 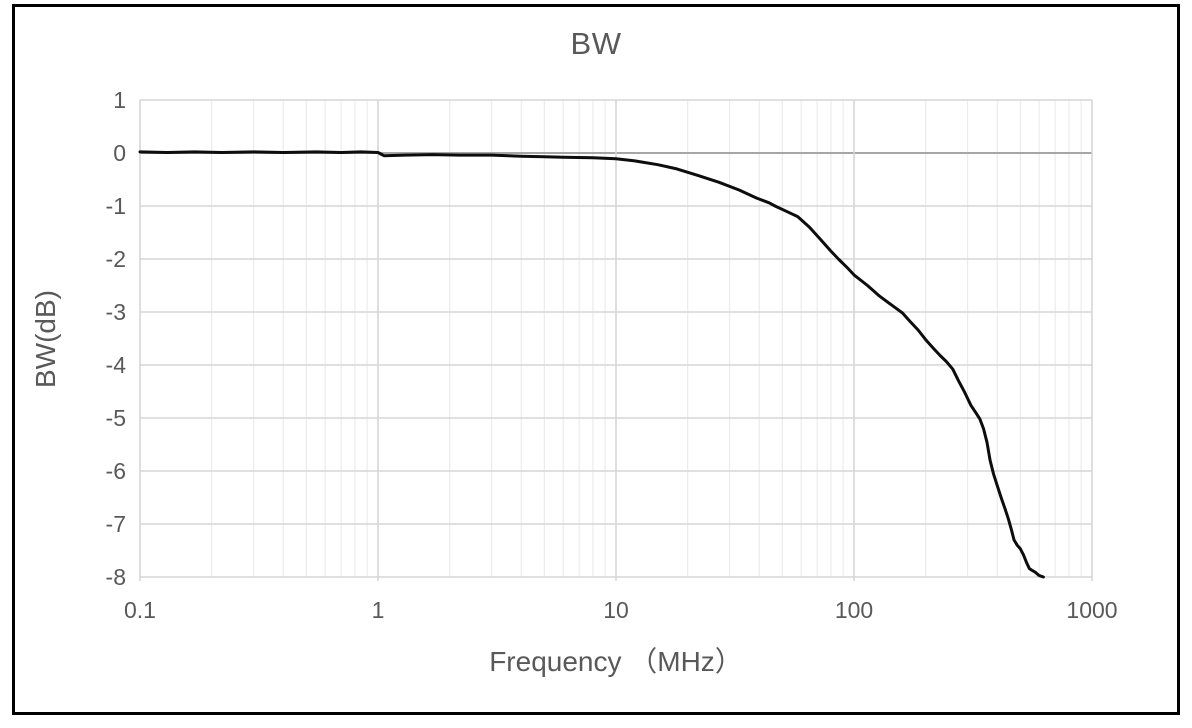 I want to click on y-tick-label: -4, so click(x=116, y=365).